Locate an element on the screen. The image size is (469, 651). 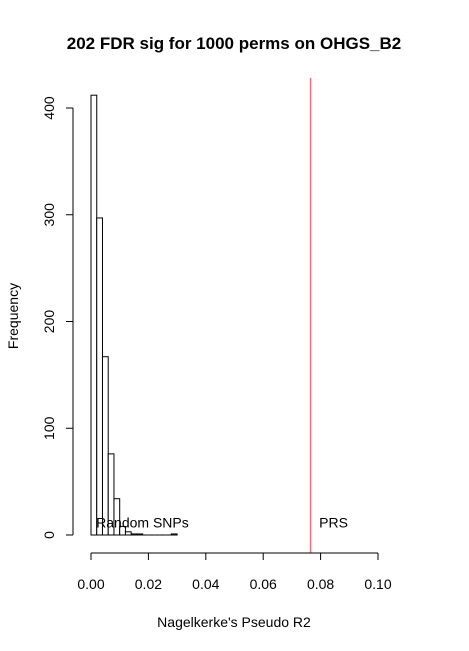
y-tick-label: 300 is located at coordinates (49, 215).